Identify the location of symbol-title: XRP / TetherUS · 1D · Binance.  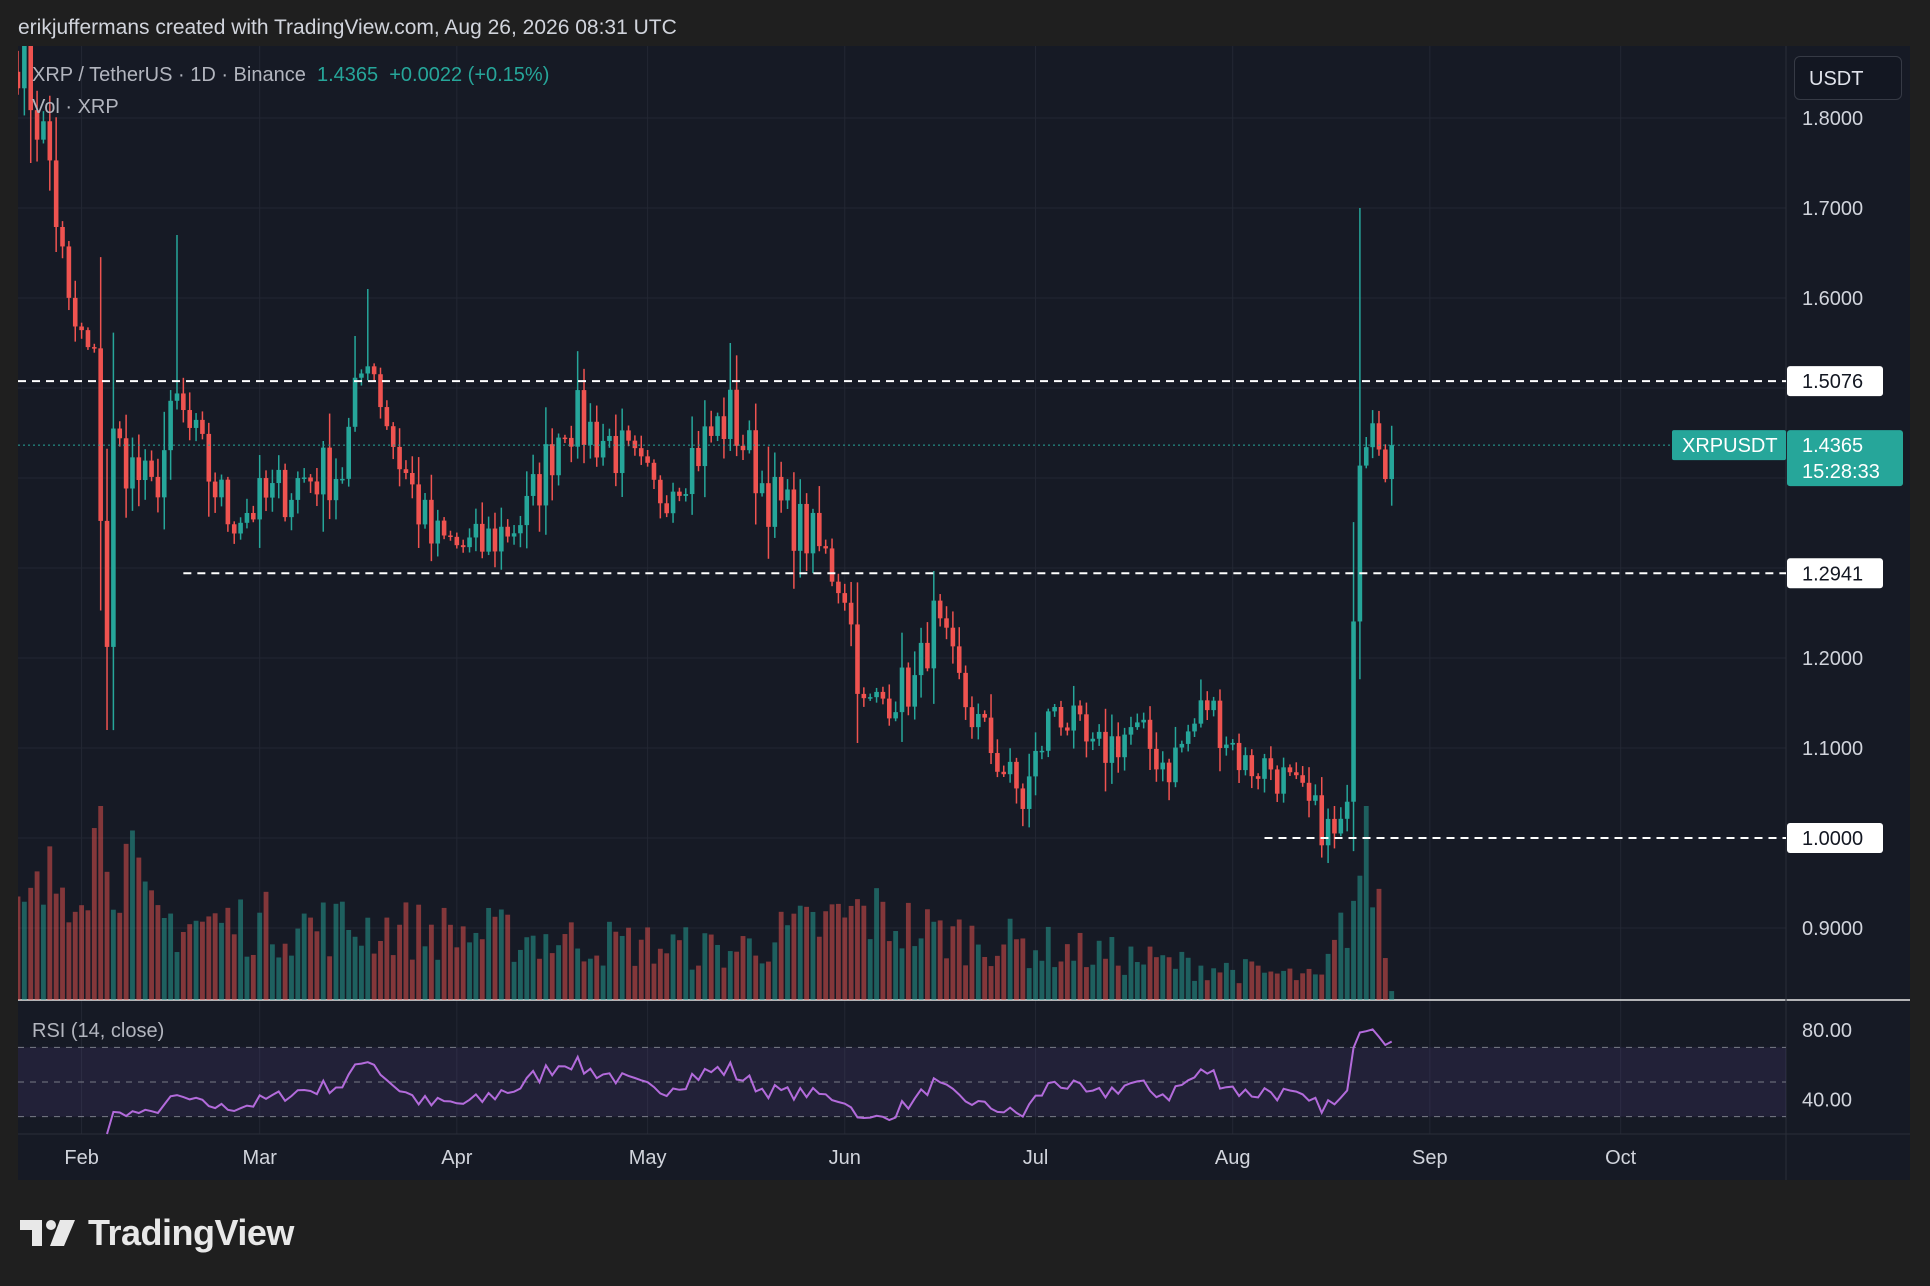
(169, 75).